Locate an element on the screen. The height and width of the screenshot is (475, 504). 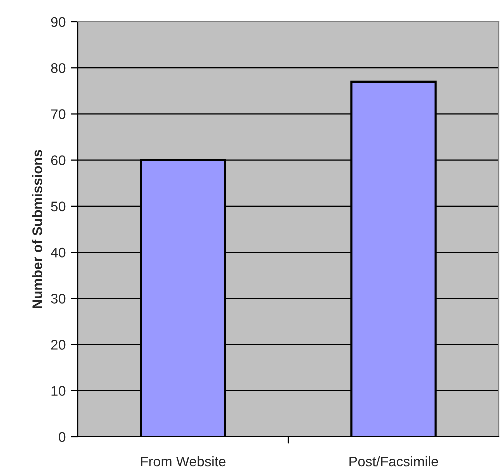
y-tick-label: 70 is located at coordinates (58, 115).